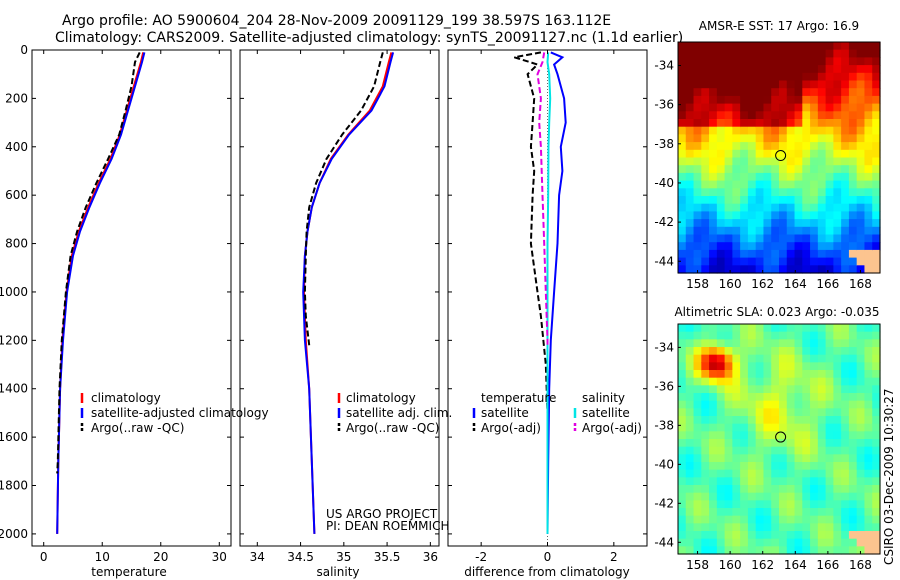 The width and height of the screenshot is (900, 580). I want to click on sst_map-xtick-label: 160, so click(730, 284).